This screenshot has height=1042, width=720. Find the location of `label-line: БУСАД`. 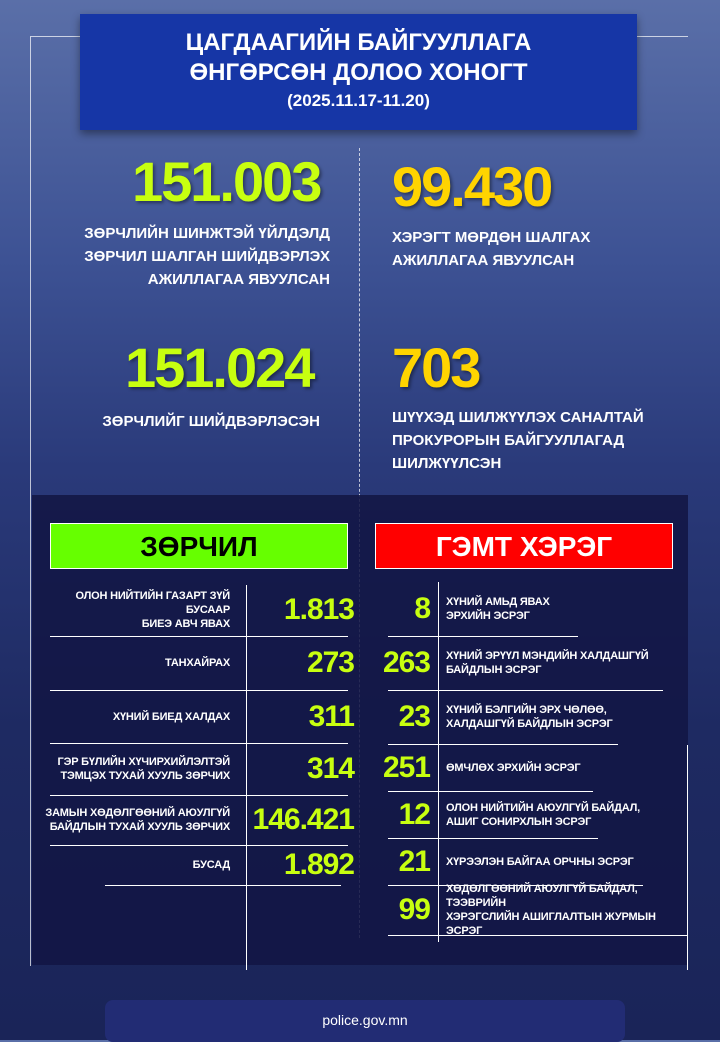

label-line: БУСАД is located at coordinates (211, 865).